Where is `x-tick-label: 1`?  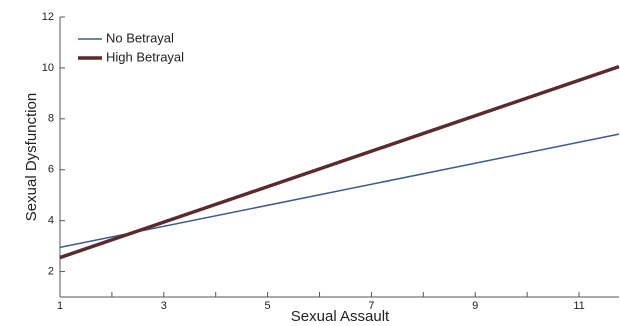 x-tick-label: 1 is located at coordinates (60, 306).